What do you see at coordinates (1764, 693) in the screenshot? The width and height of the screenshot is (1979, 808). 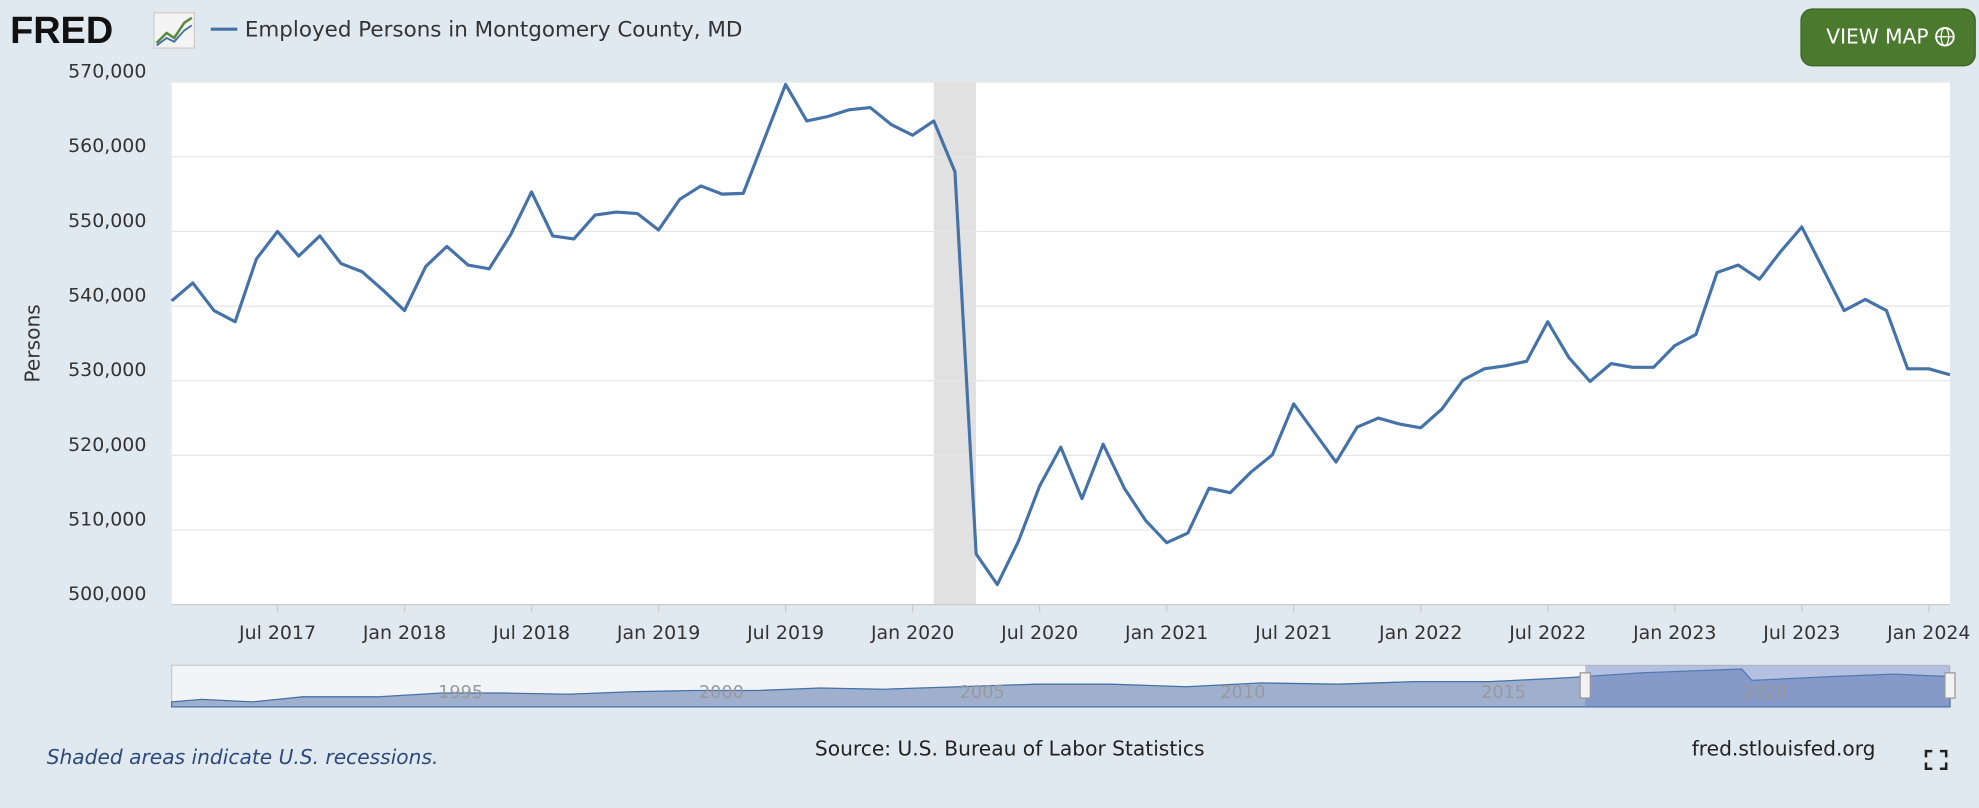 I see `navigator-label: 2020` at bounding box center [1764, 693].